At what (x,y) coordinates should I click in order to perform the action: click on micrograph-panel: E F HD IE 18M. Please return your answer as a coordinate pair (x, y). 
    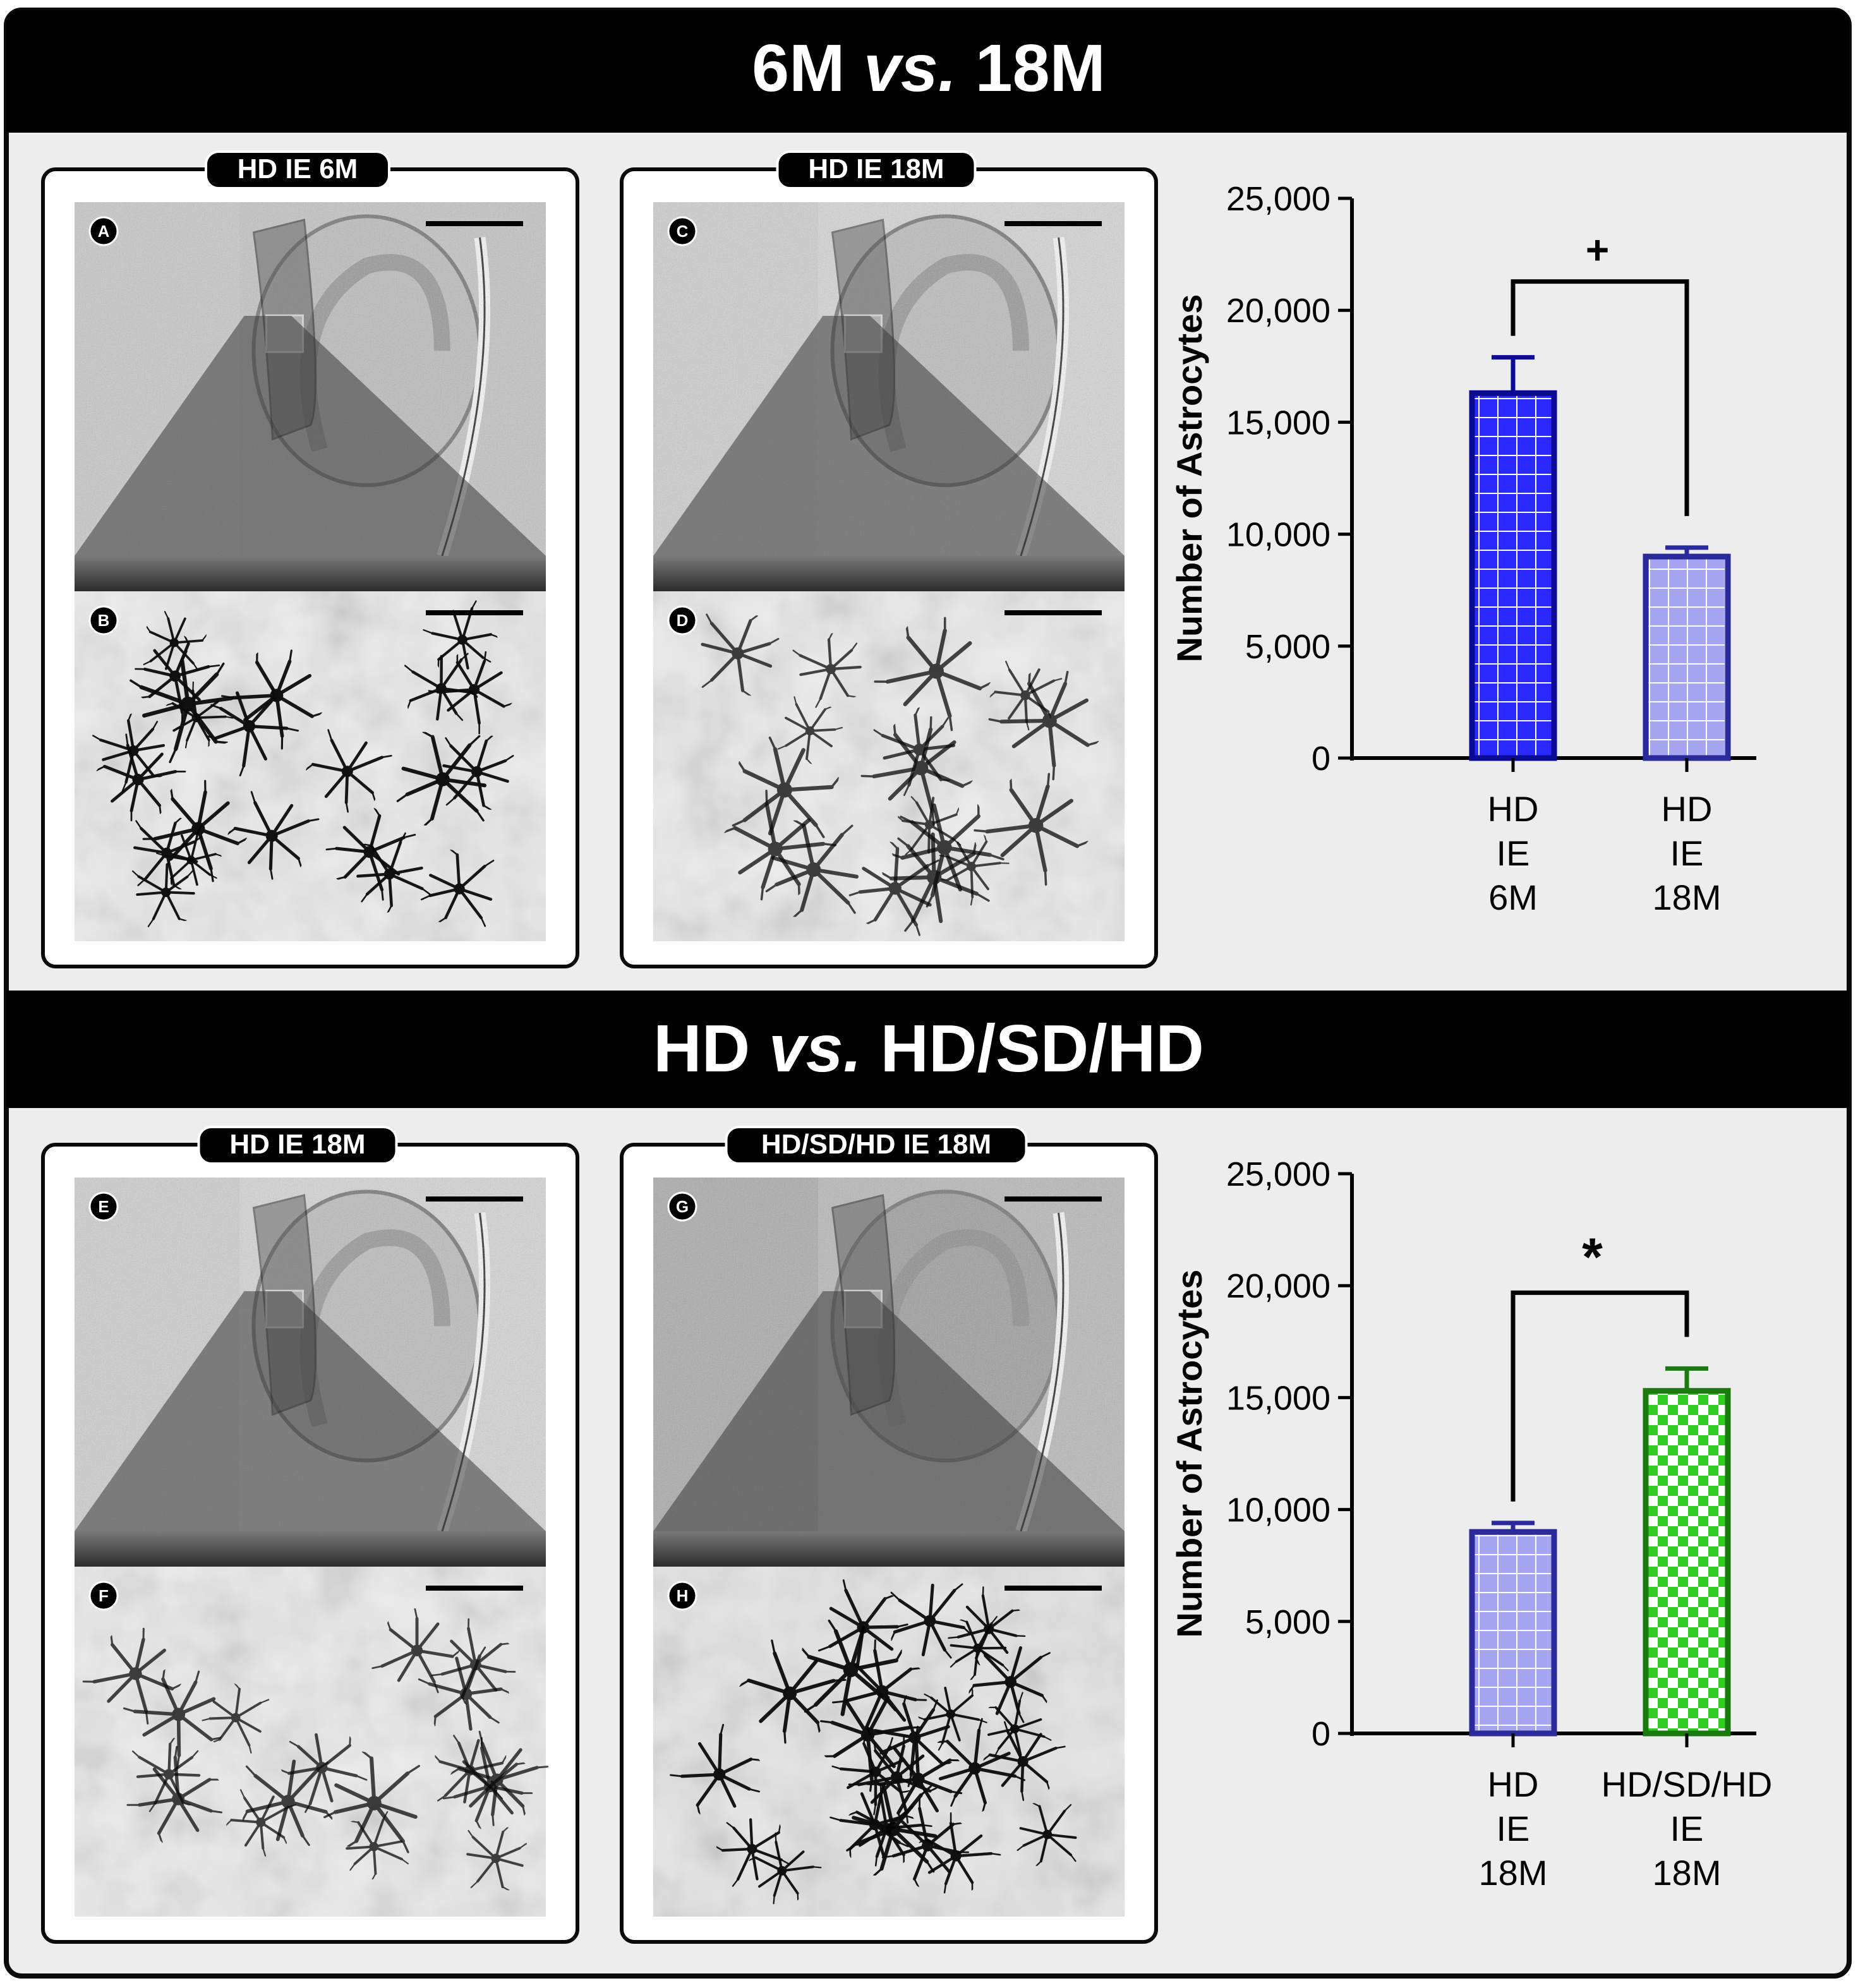
    Looking at the image, I should click on (310, 1535).